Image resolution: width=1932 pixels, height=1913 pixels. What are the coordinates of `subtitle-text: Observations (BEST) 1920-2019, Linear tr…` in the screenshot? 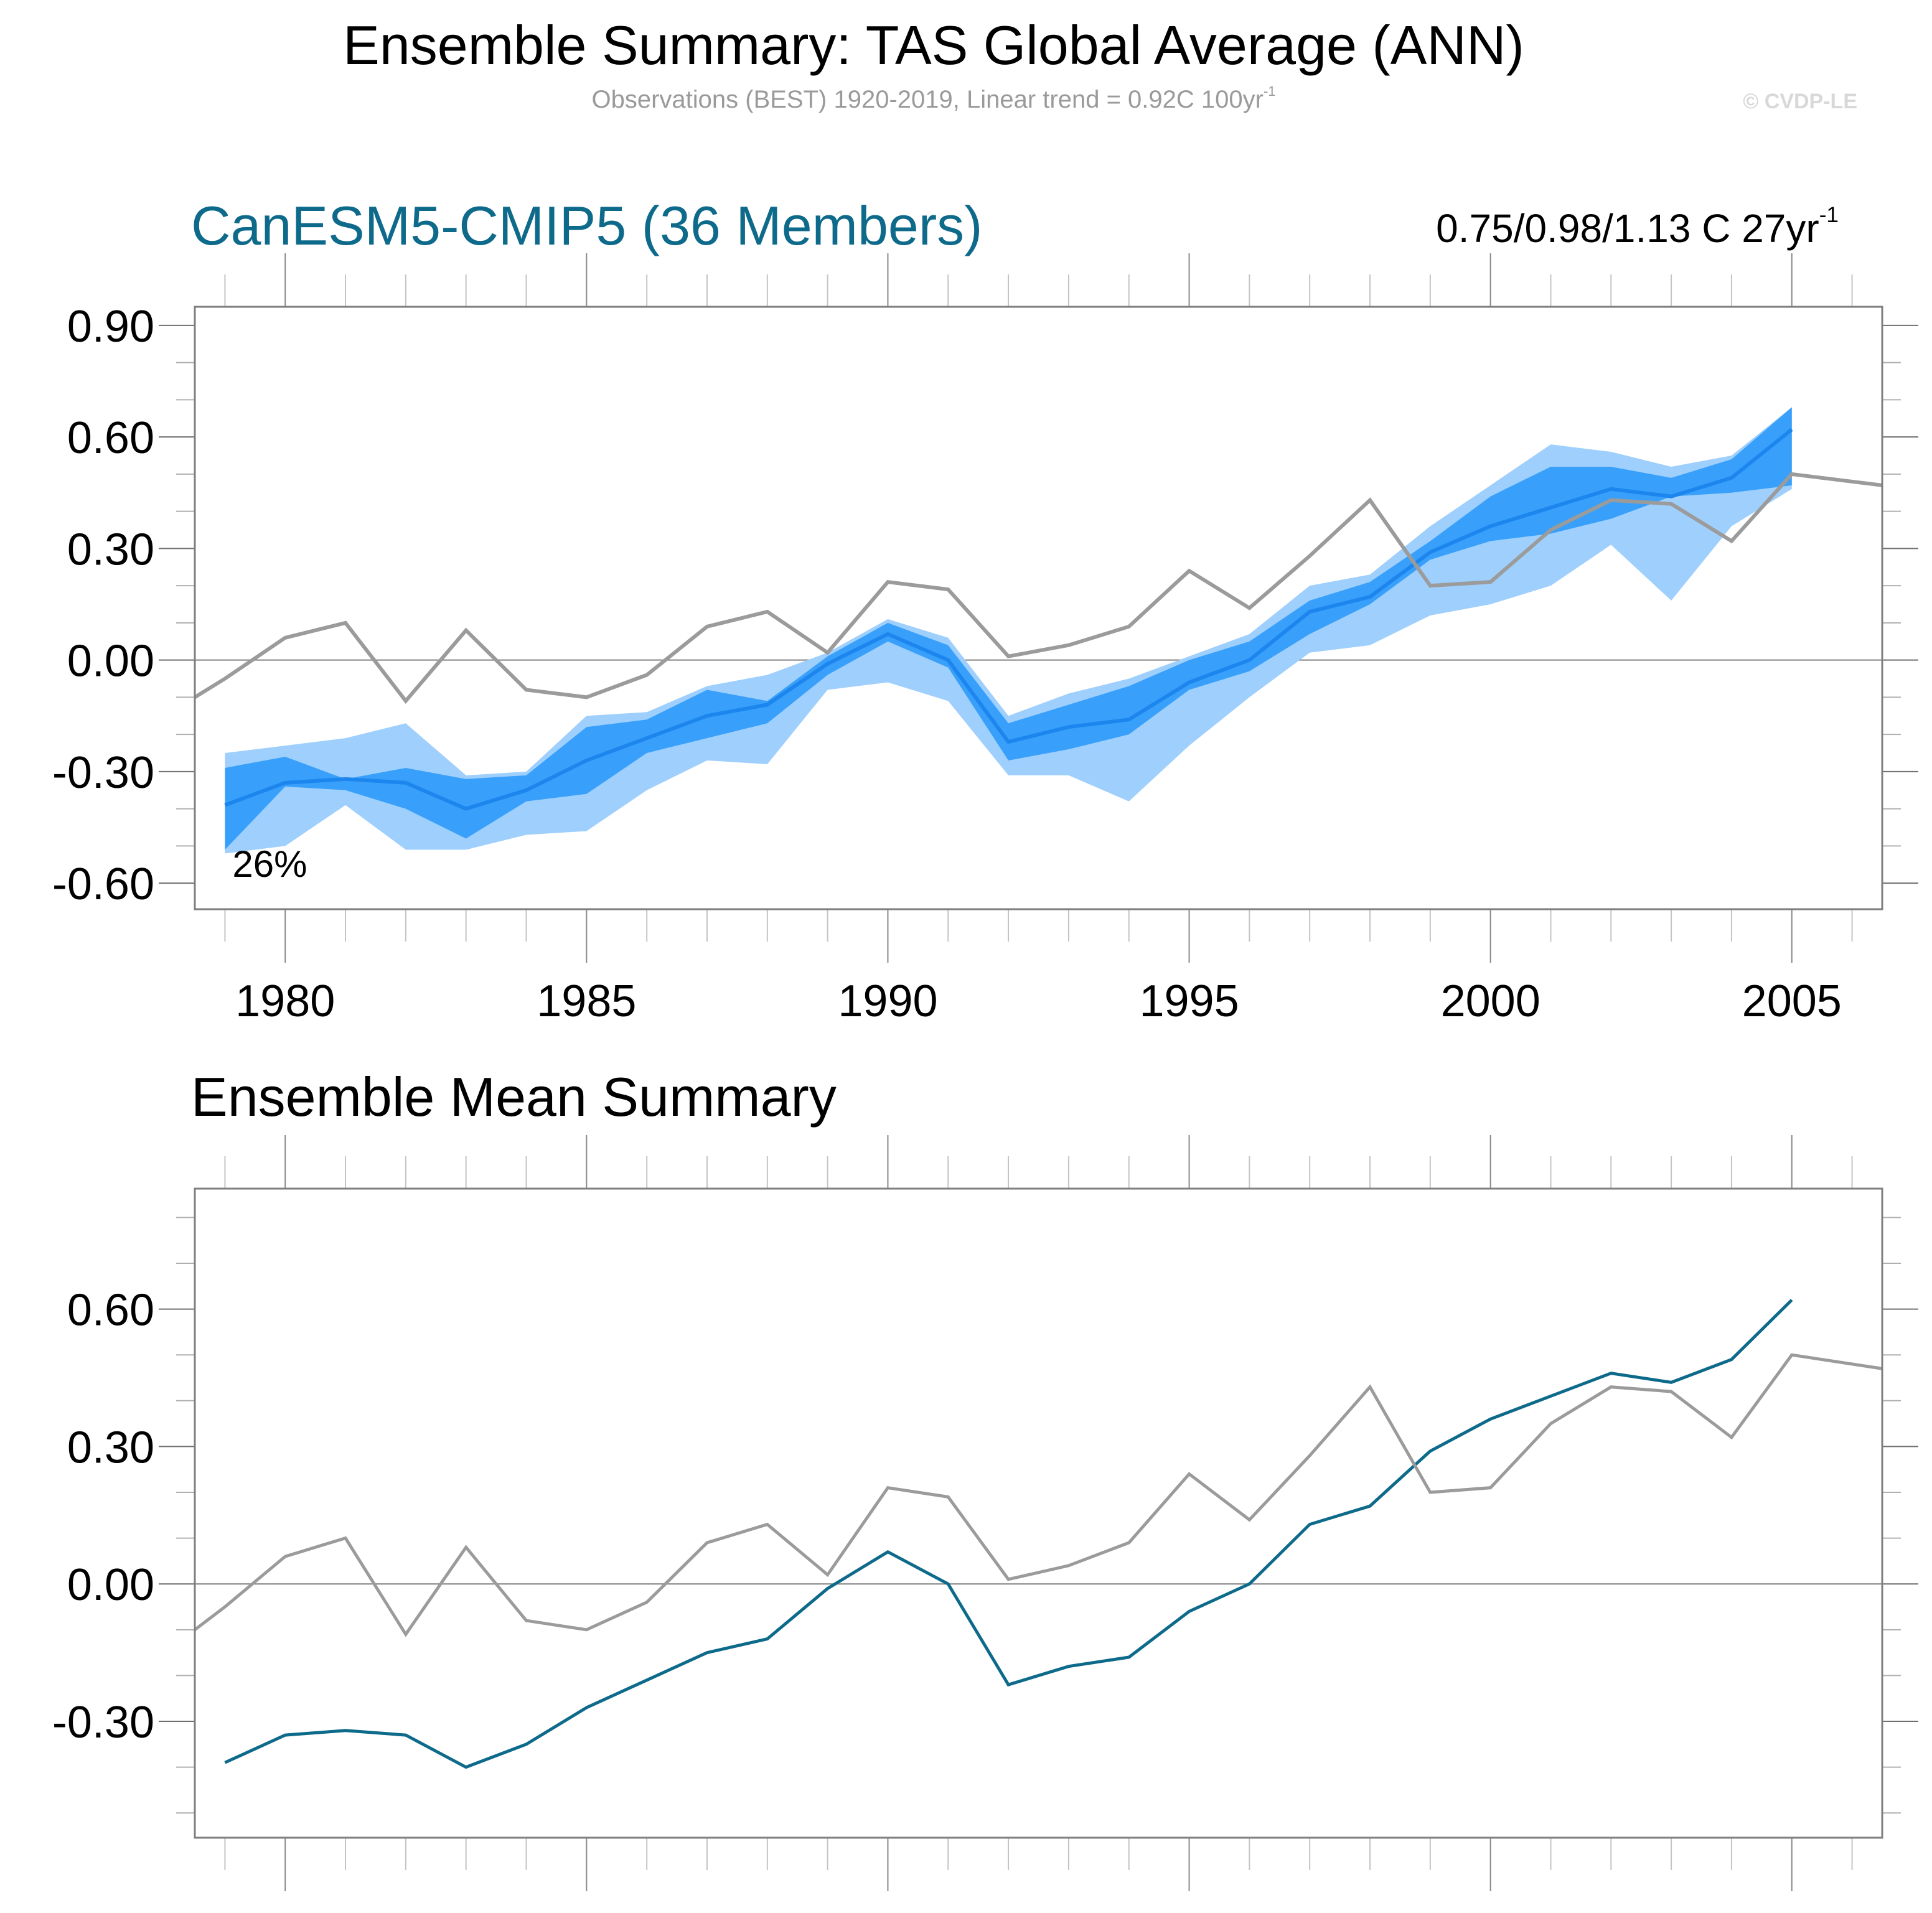 It's located at (928, 99).